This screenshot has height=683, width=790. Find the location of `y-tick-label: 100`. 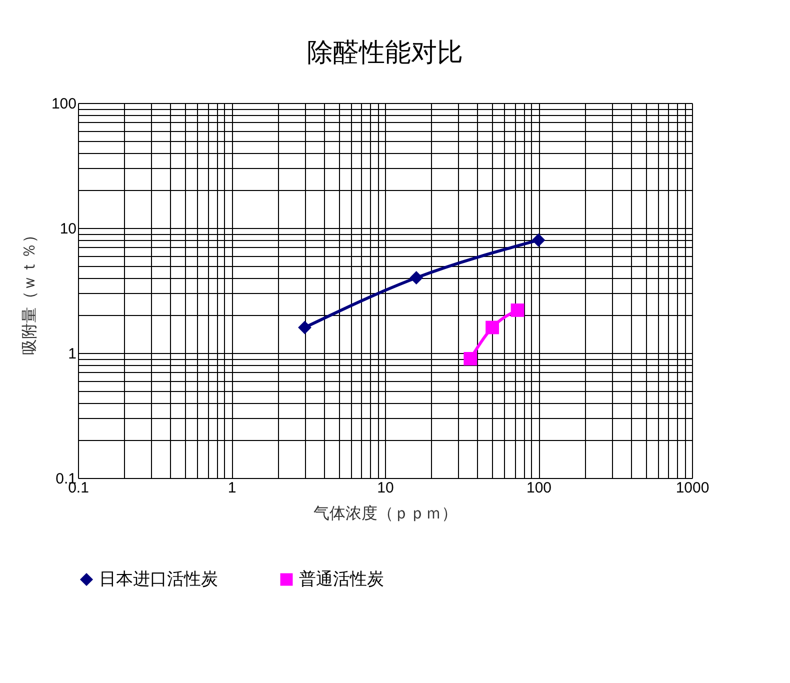

y-tick-label: 100 is located at coordinates (63, 104).